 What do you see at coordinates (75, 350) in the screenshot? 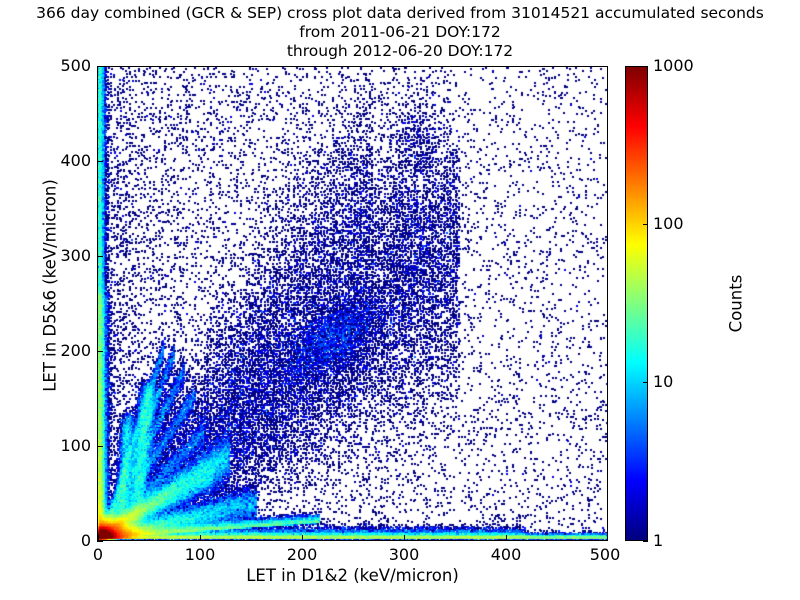
I see `y-tick-200: 200` at bounding box center [75, 350].